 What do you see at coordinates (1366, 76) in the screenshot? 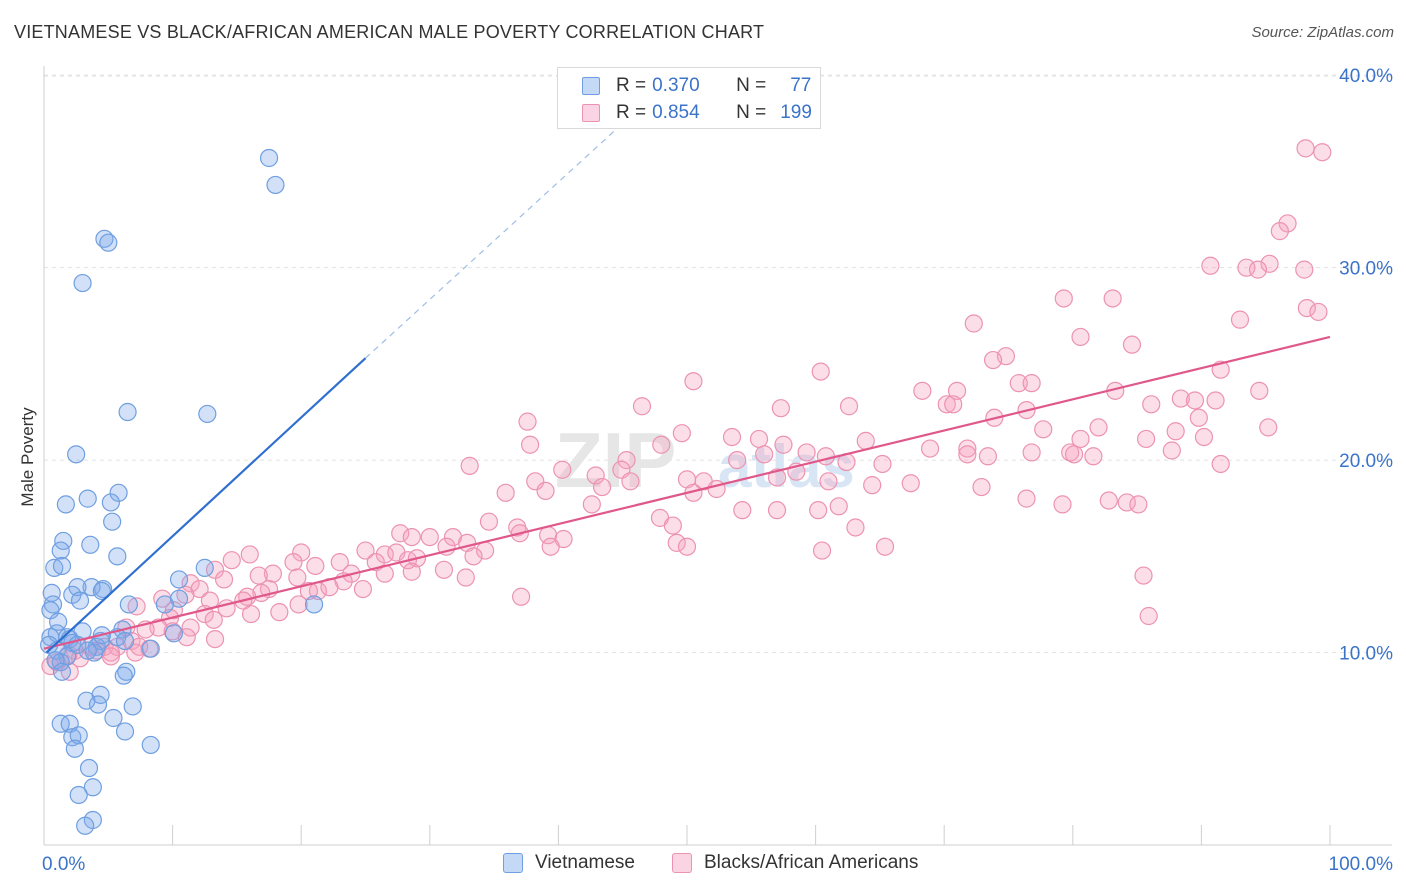
I see `y-tick-label: 40.0%` at bounding box center [1366, 76].